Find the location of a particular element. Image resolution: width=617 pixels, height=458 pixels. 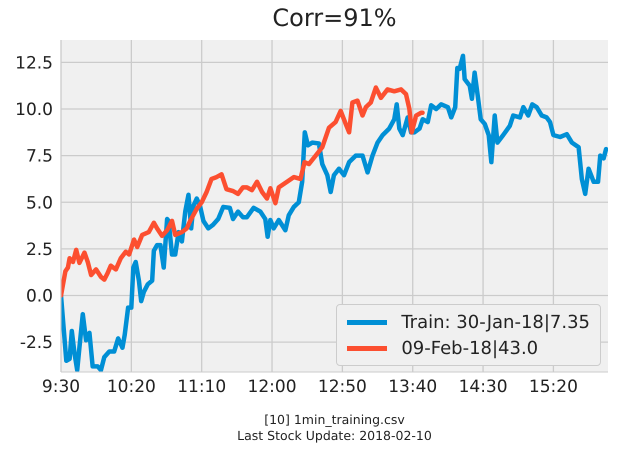

y-tick-label: 0.0 is located at coordinates (39, 296).